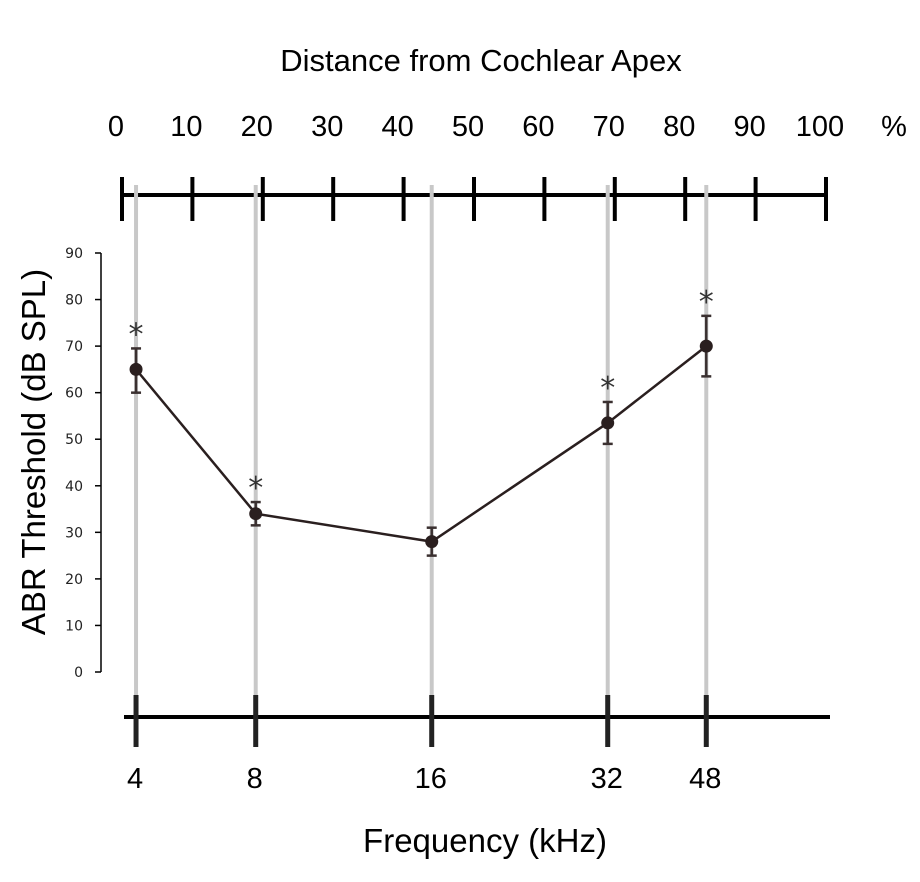 This screenshot has height=882, width=920. I want to click on top-axis-tick-label: 50, so click(468, 127).